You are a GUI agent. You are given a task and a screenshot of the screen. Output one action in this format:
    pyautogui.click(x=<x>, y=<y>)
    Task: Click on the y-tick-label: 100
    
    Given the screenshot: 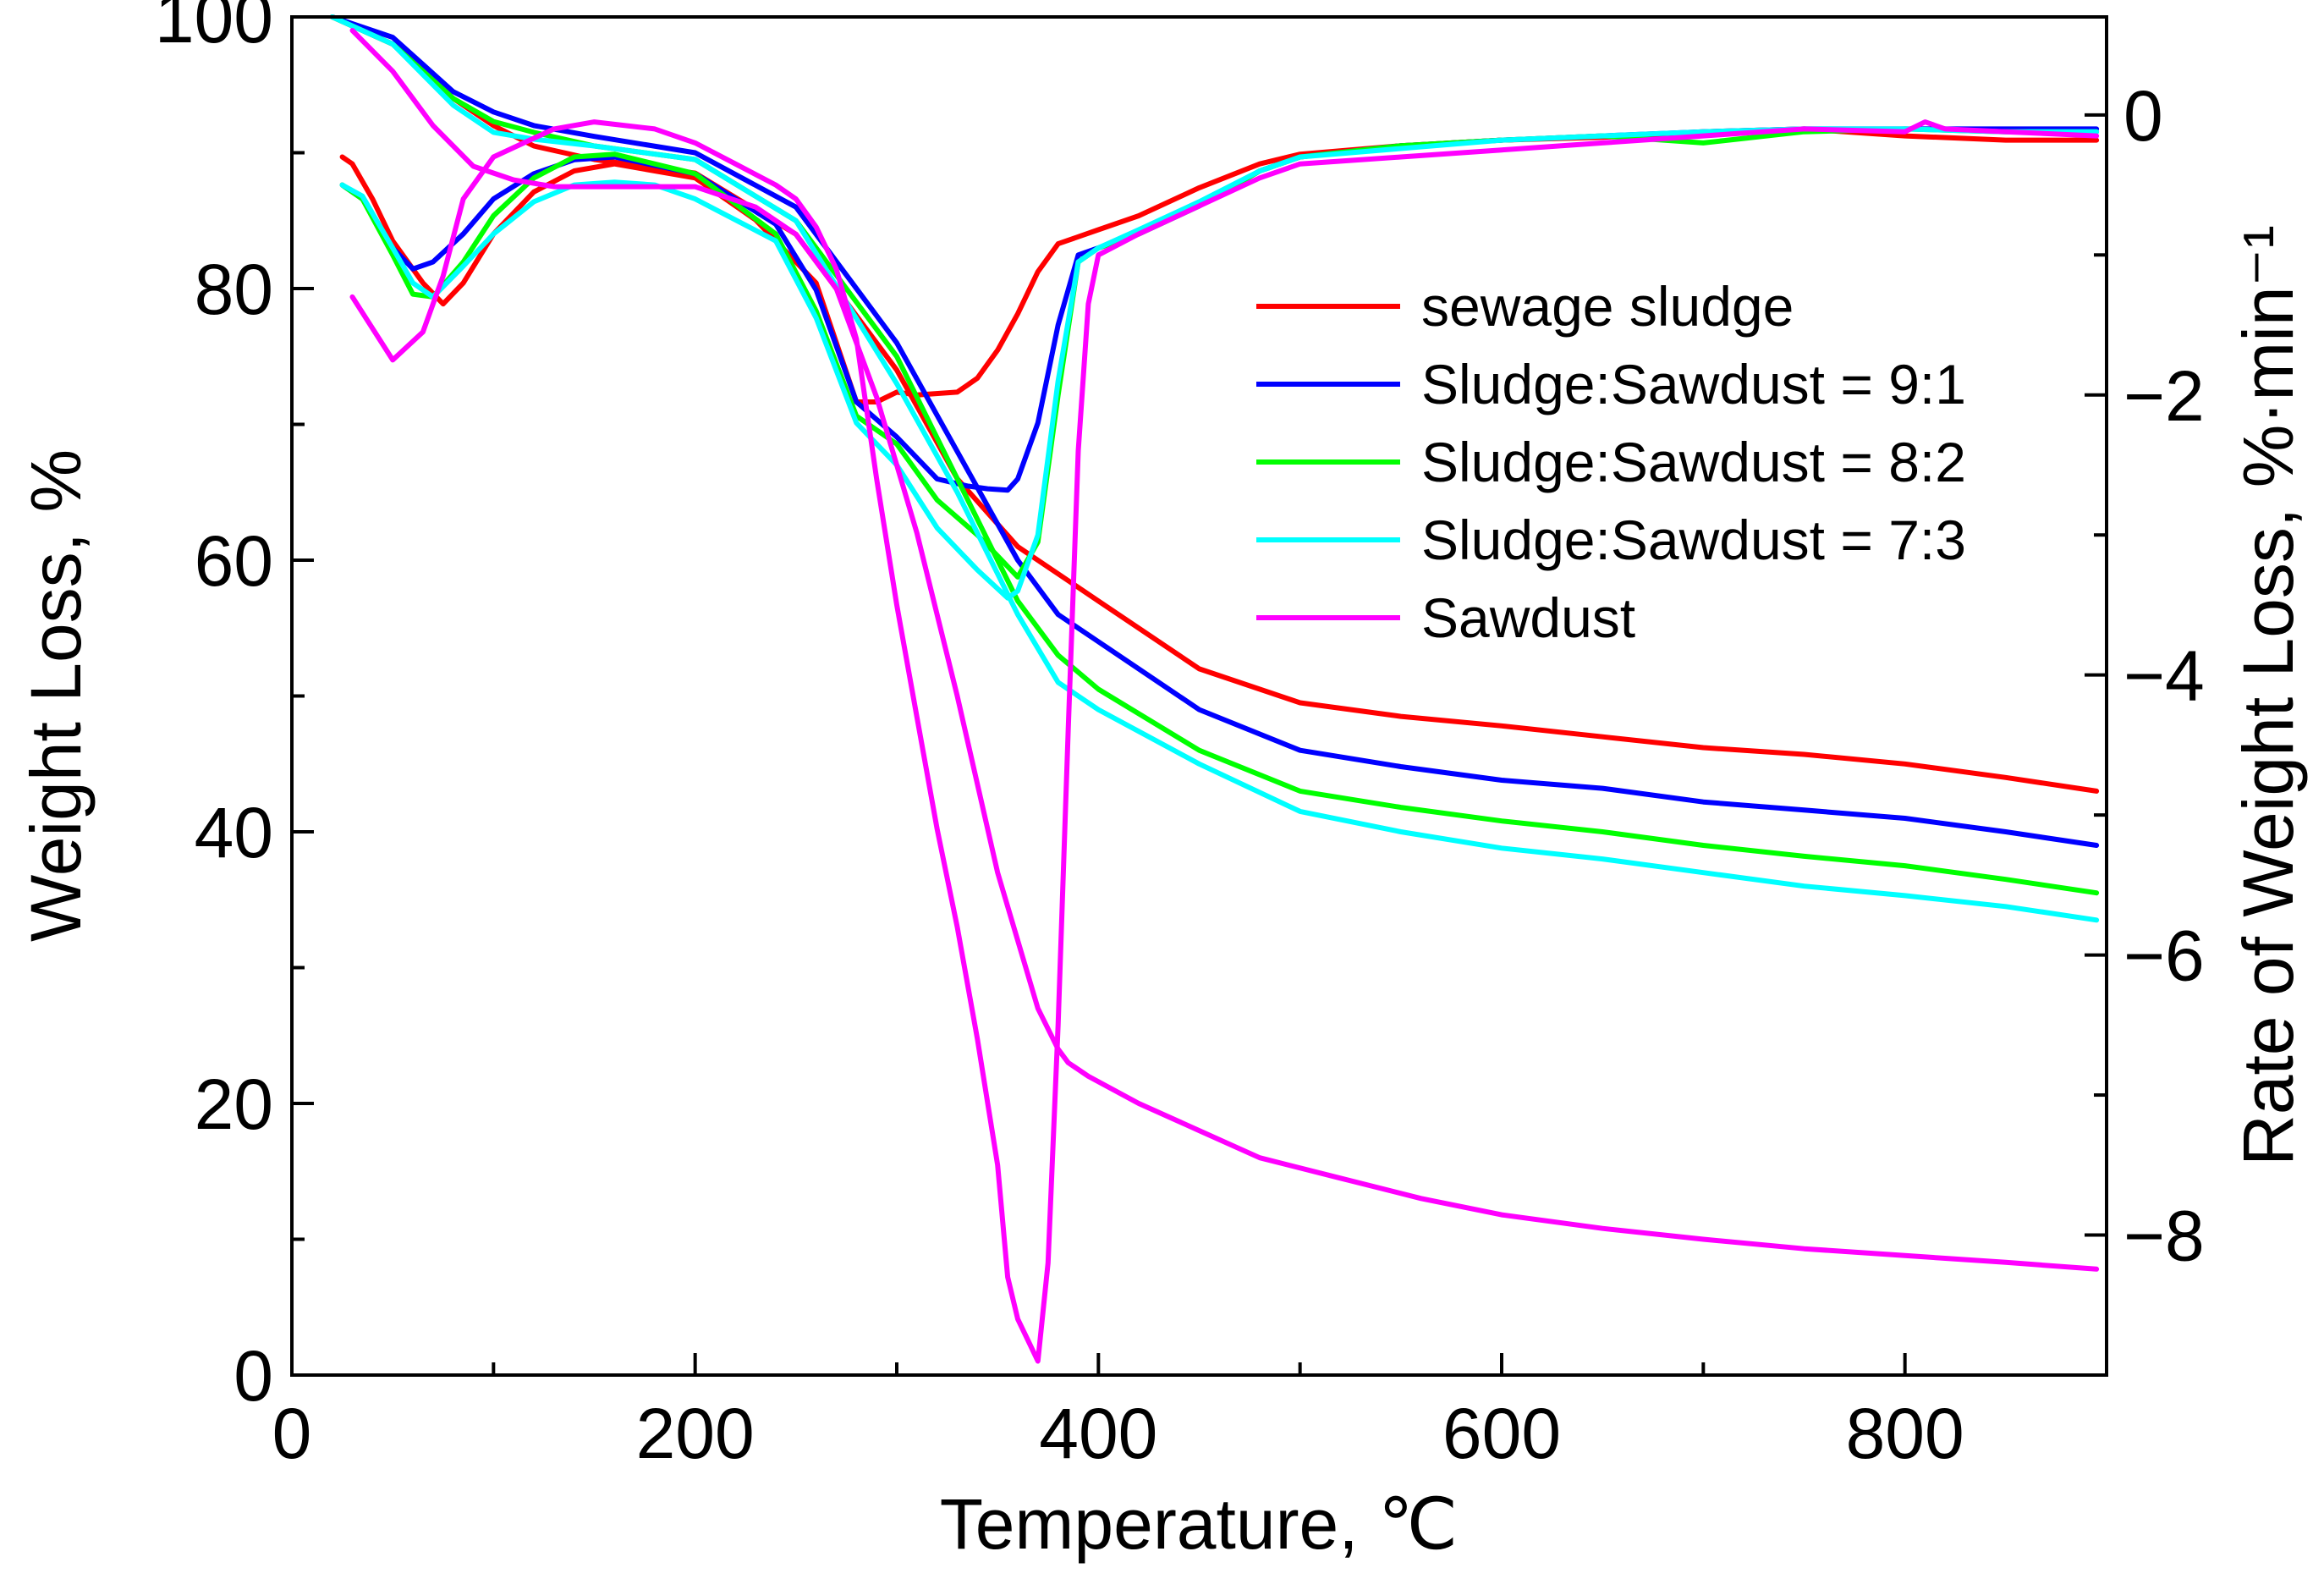 What is the action you would take?
    pyautogui.click(x=214, y=29)
    